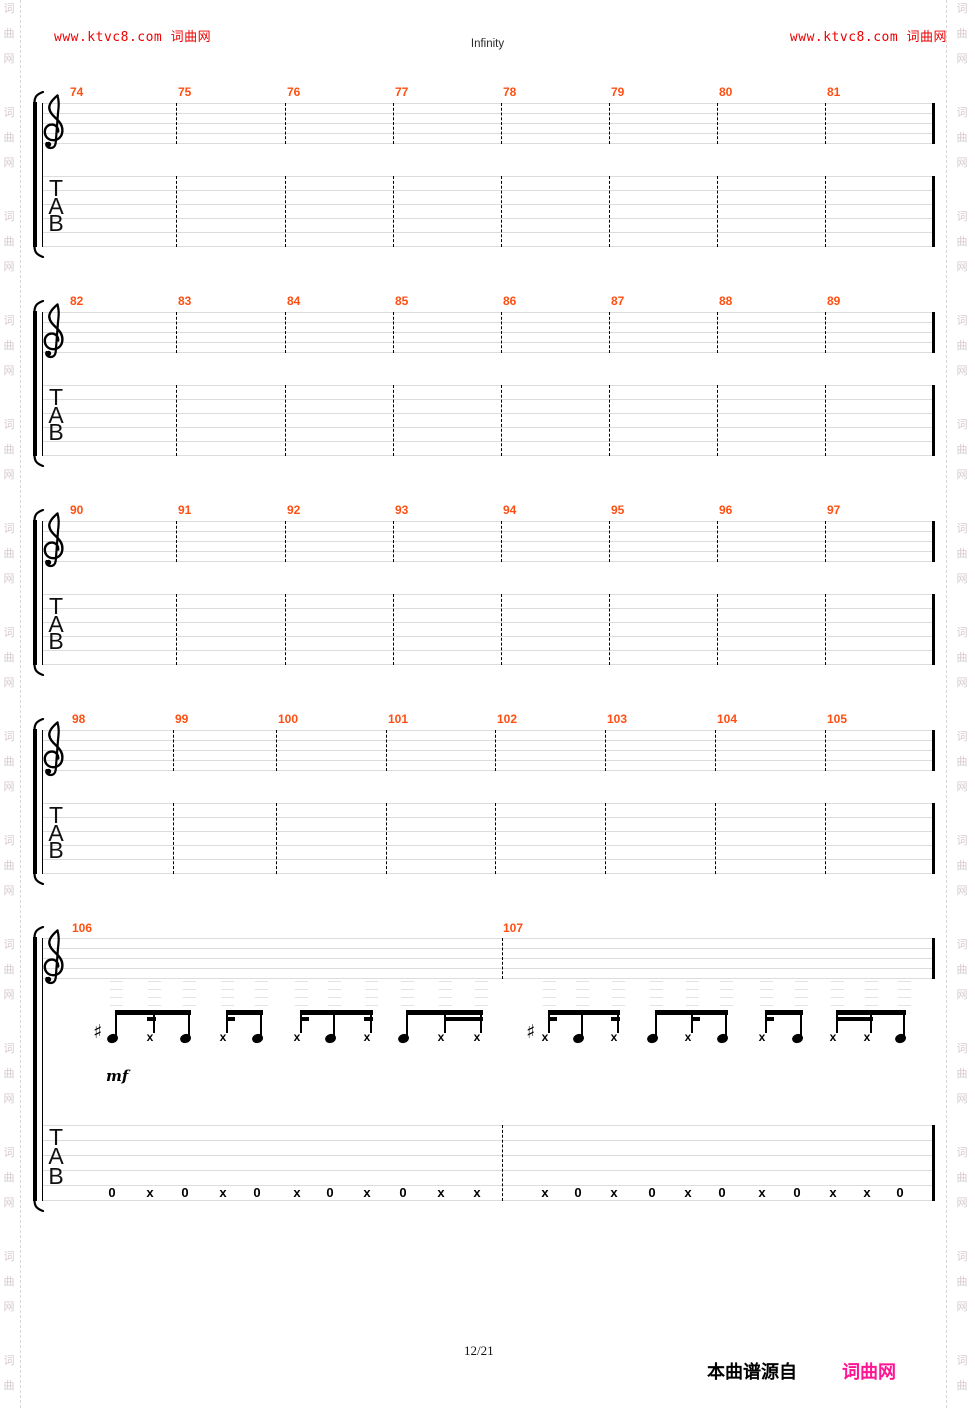 The width and height of the screenshot is (975, 1408). I want to click on measure-number: 91, so click(185, 510).